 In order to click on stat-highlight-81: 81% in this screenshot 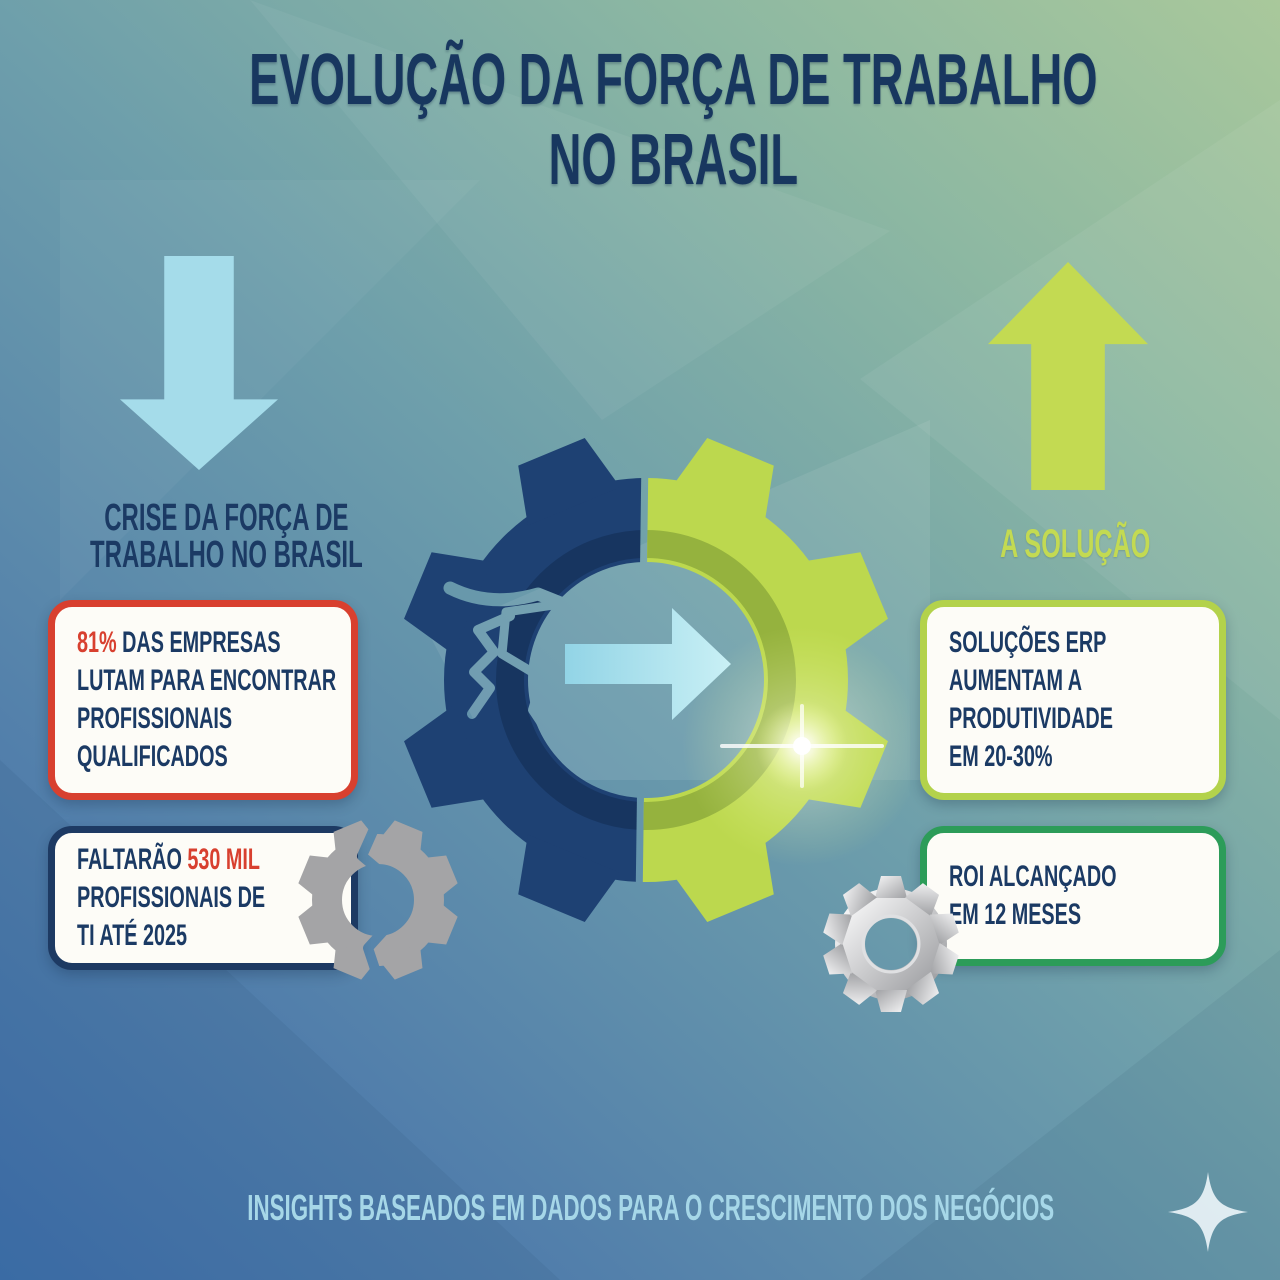, I will do `click(97, 642)`.